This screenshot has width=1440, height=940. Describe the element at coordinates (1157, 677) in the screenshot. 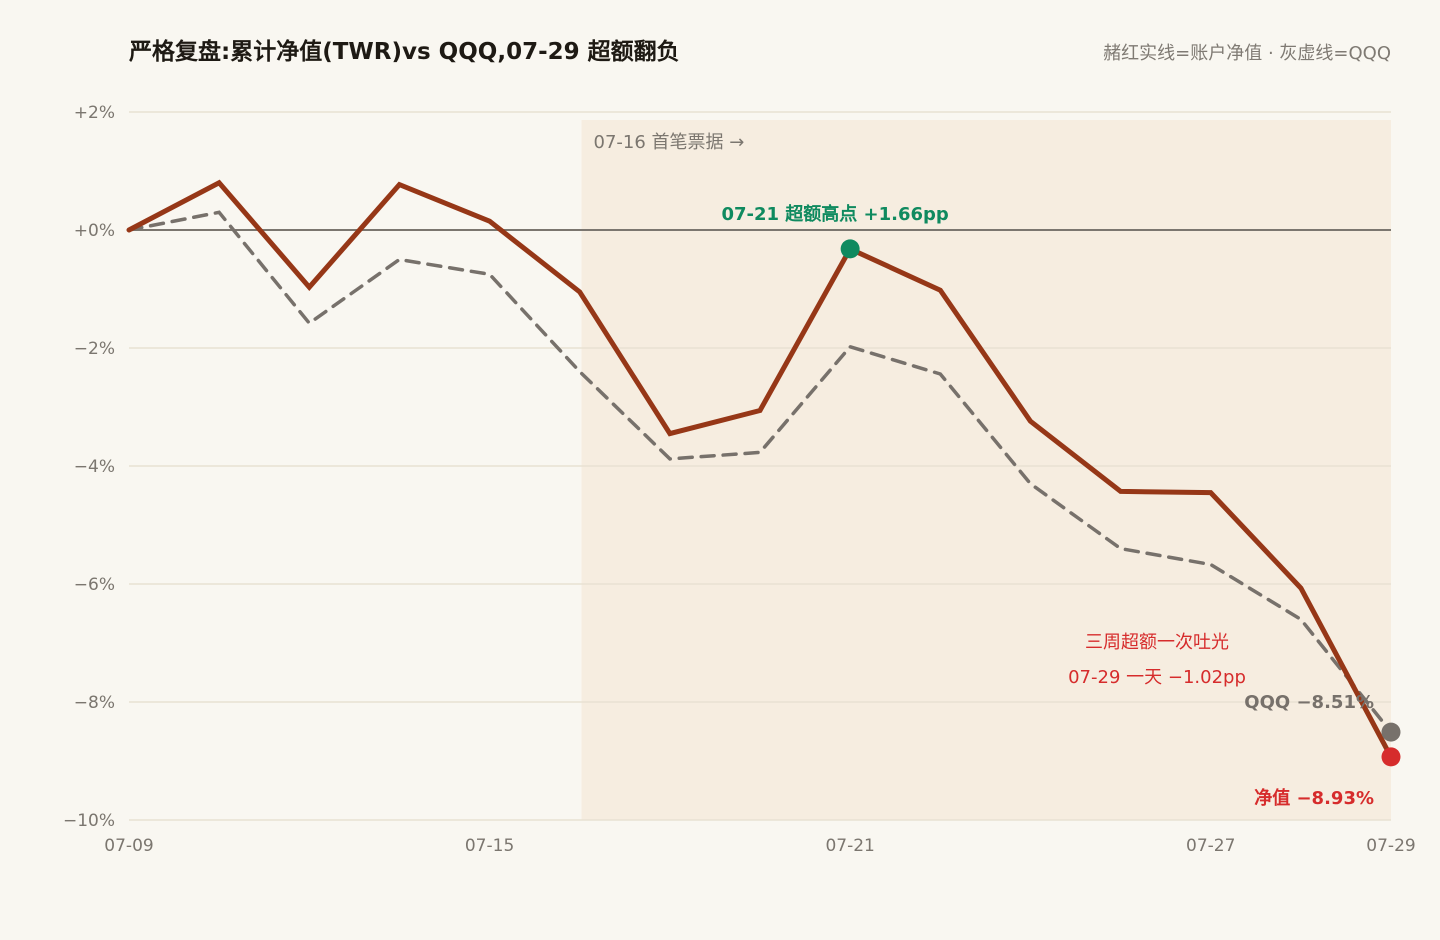

I see `reversal-annotation-line2: 07-29 一天 −1.02pp` at that location.